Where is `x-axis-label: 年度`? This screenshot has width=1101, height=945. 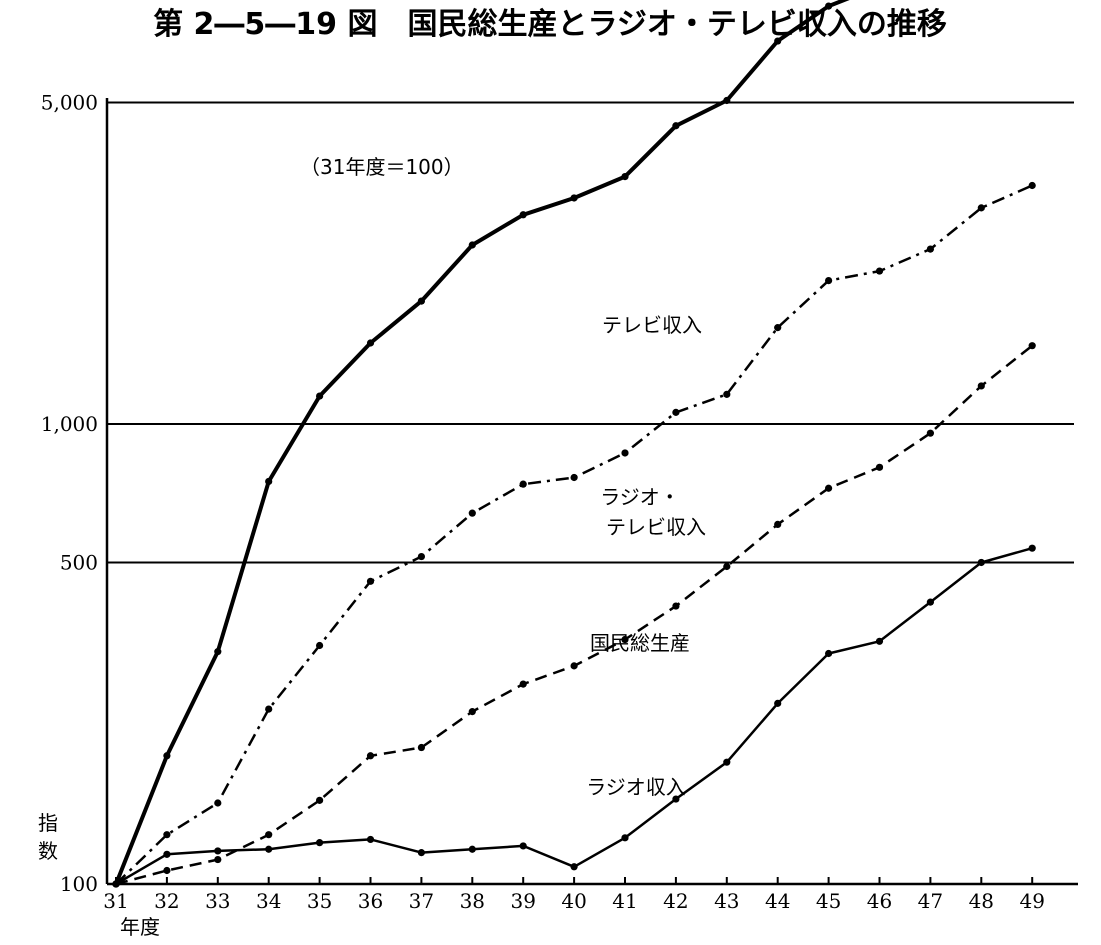 x-axis-label: 年度 is located at coordinates (140, 927).